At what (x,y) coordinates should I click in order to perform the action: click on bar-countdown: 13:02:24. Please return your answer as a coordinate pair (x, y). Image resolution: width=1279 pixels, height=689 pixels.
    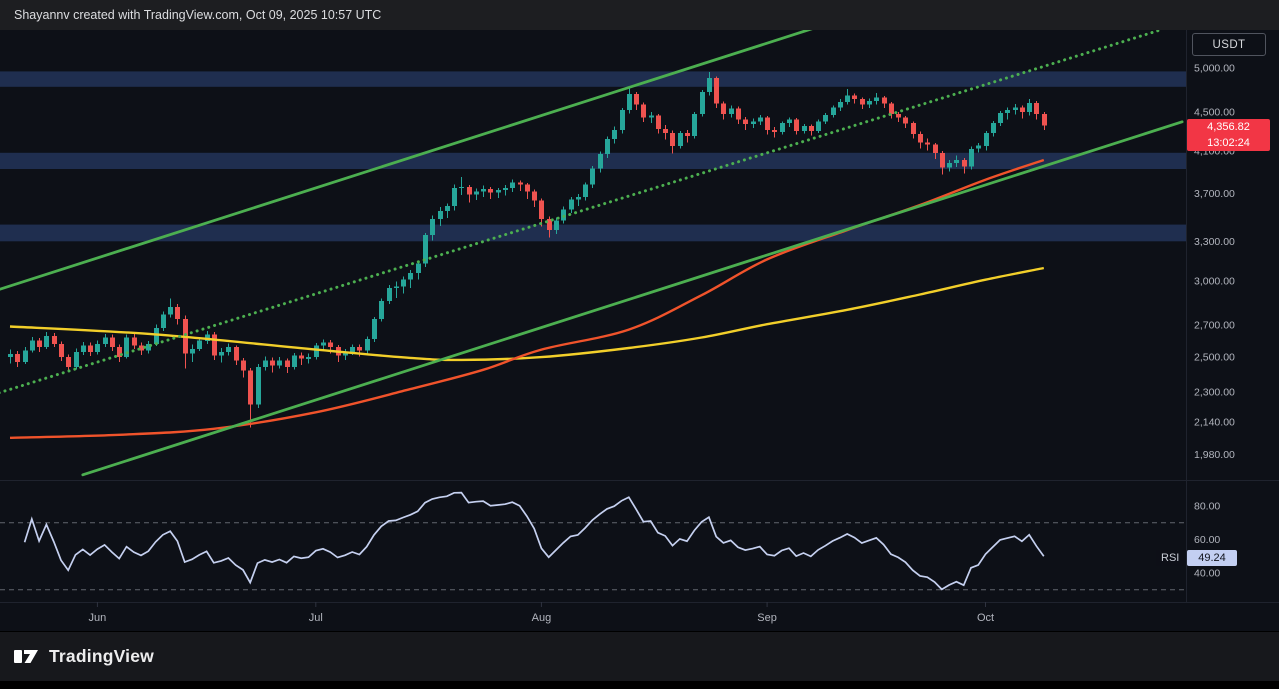
    Looking at the image, I should click on (1228, 143).